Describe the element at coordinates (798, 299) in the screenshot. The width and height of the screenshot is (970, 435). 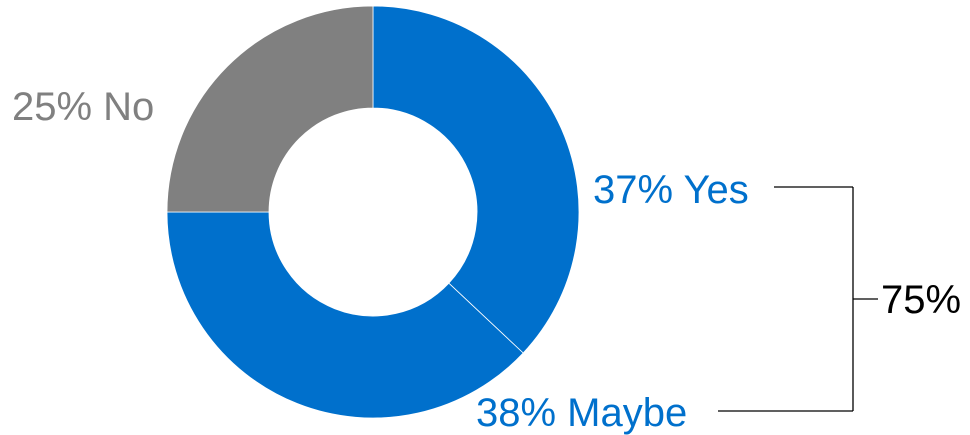
I see `group-bracket` at that location.